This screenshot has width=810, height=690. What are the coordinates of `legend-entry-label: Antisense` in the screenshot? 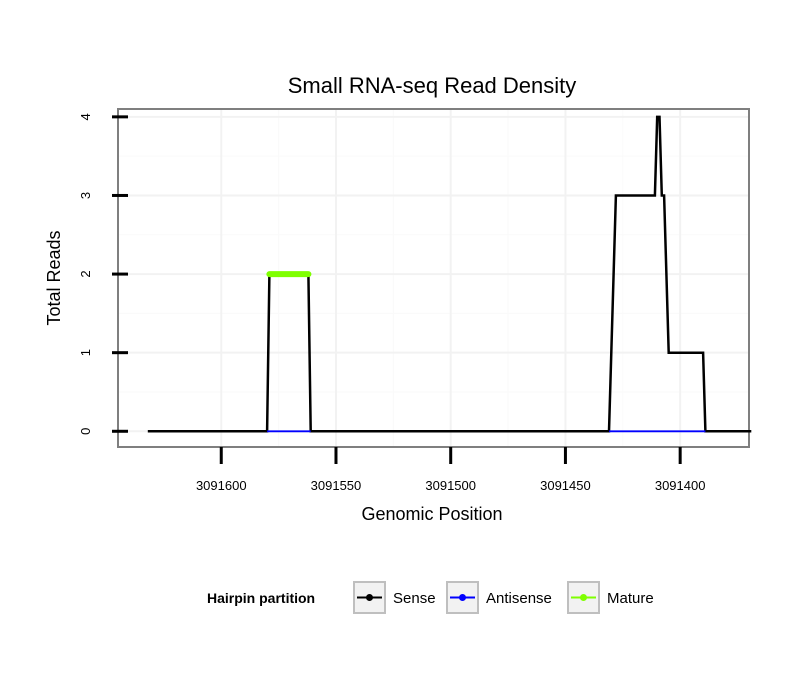 It's located at (519, 598).